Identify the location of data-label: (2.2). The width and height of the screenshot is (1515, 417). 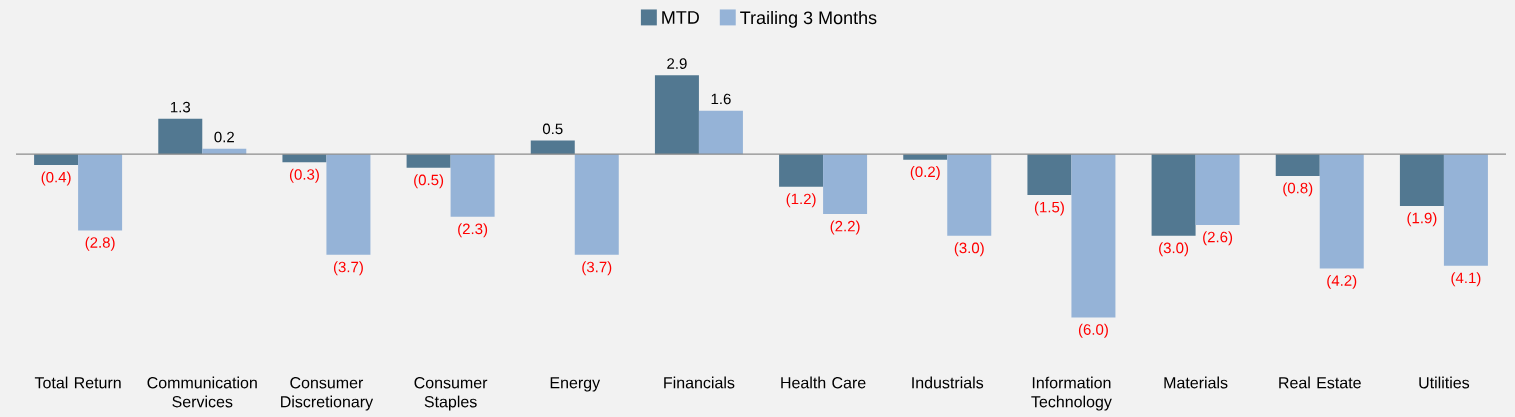
(845, 227).